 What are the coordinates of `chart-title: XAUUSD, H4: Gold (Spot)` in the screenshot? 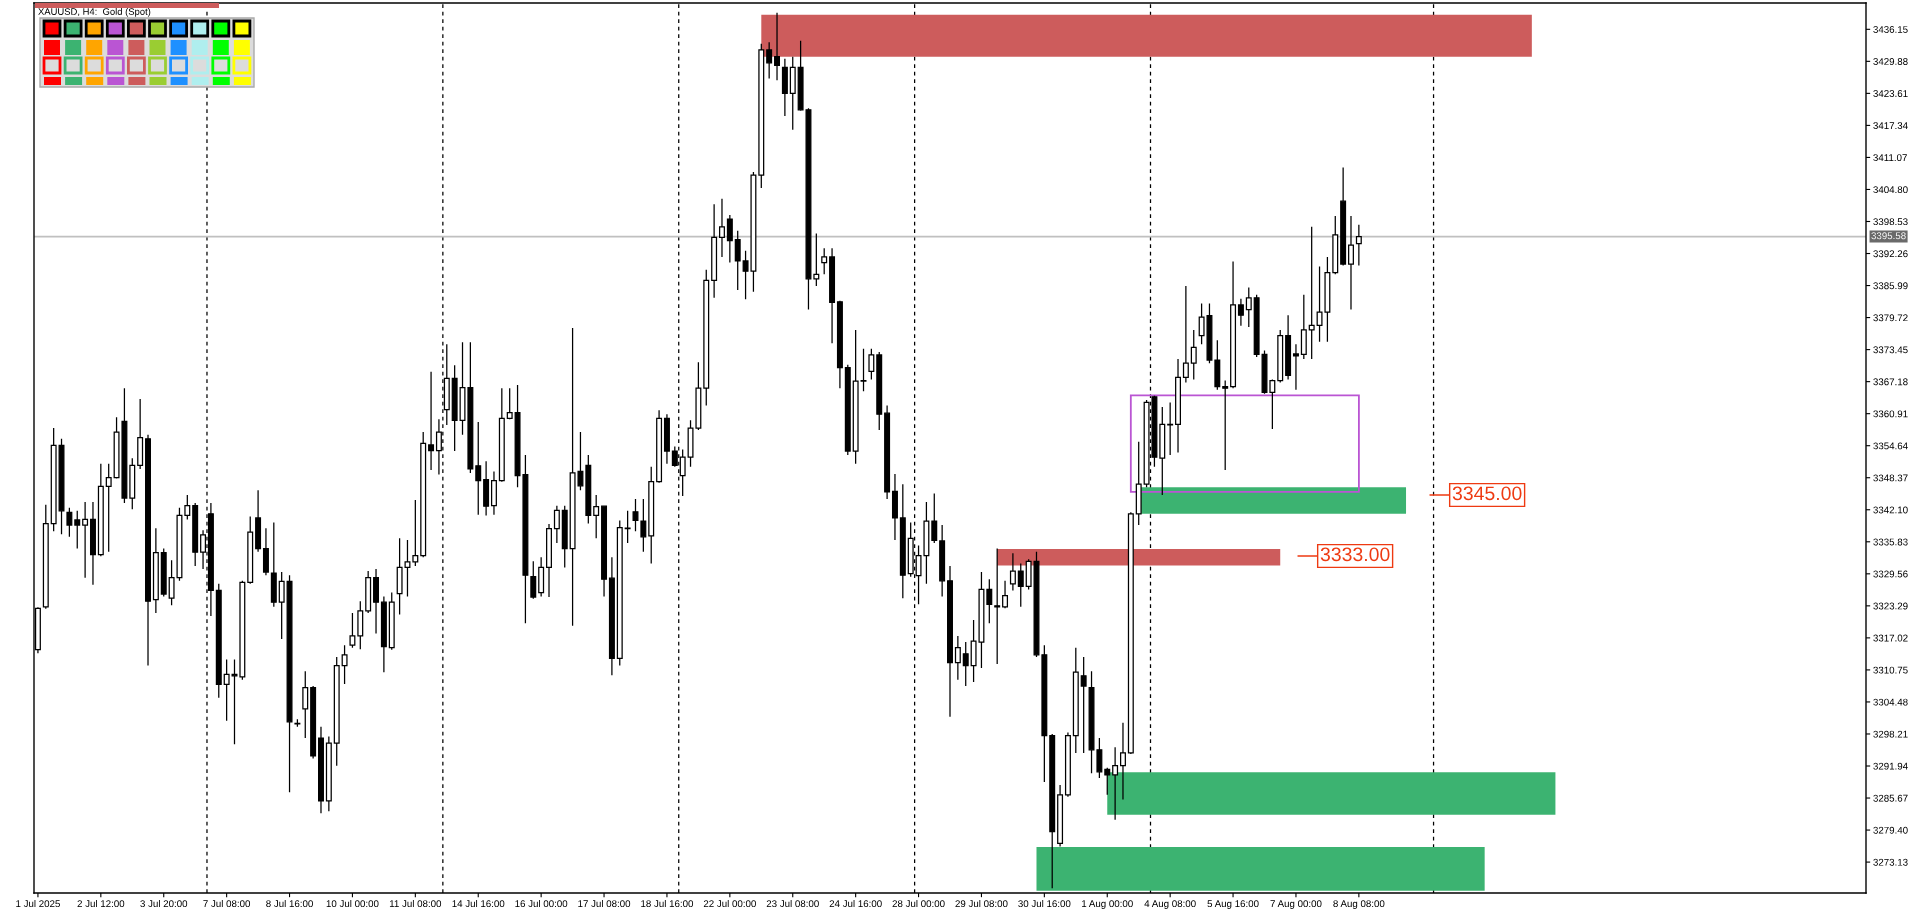 It's located at (94, 12).